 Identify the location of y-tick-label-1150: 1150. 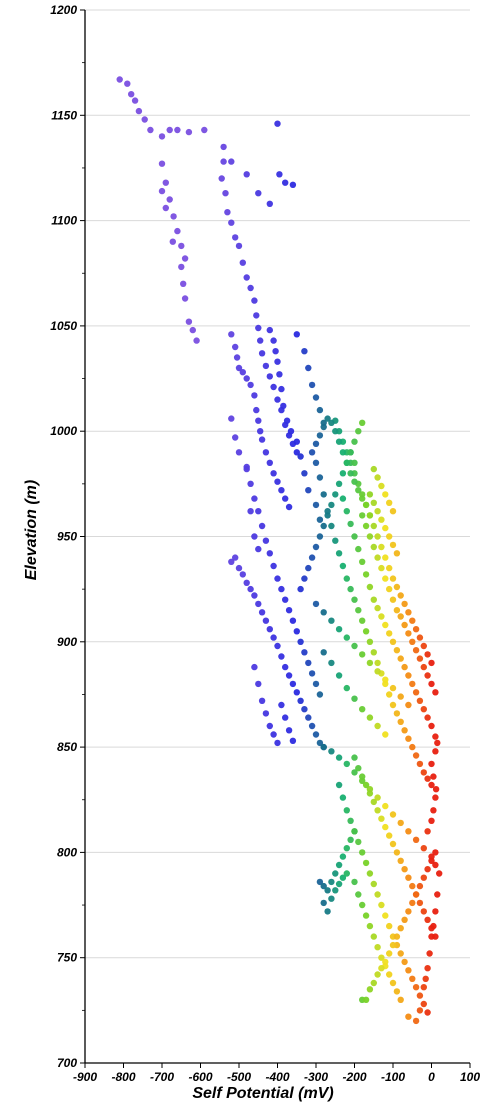
(64, 115).